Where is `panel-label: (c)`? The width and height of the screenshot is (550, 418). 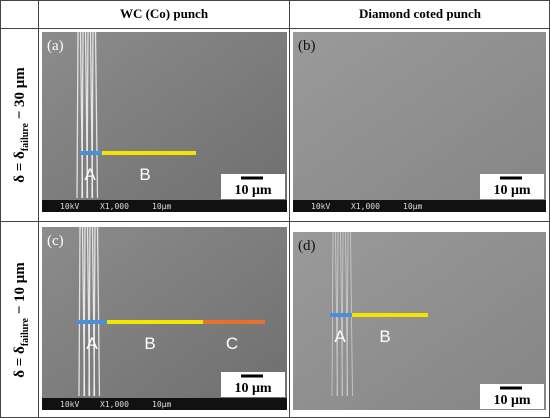 panel-label: (c) is located at coordinates (55, 241).